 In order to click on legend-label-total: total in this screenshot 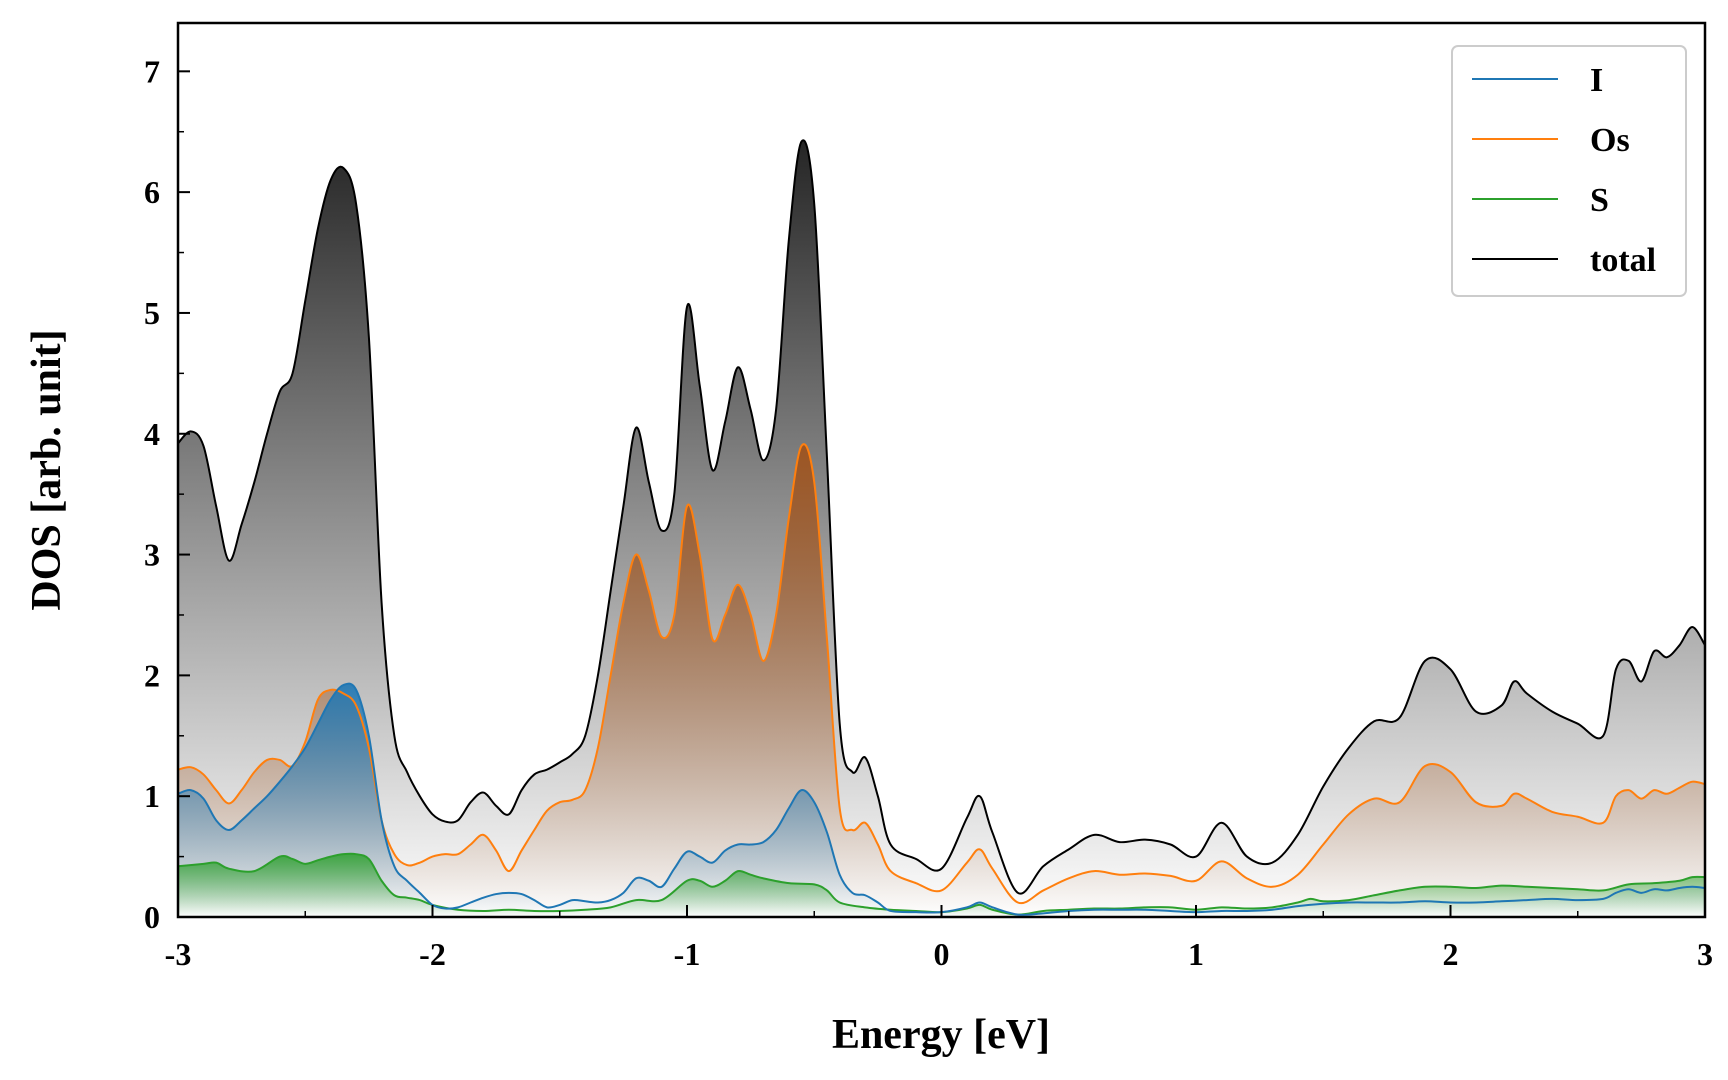, I will do `click(1623, 260)`.